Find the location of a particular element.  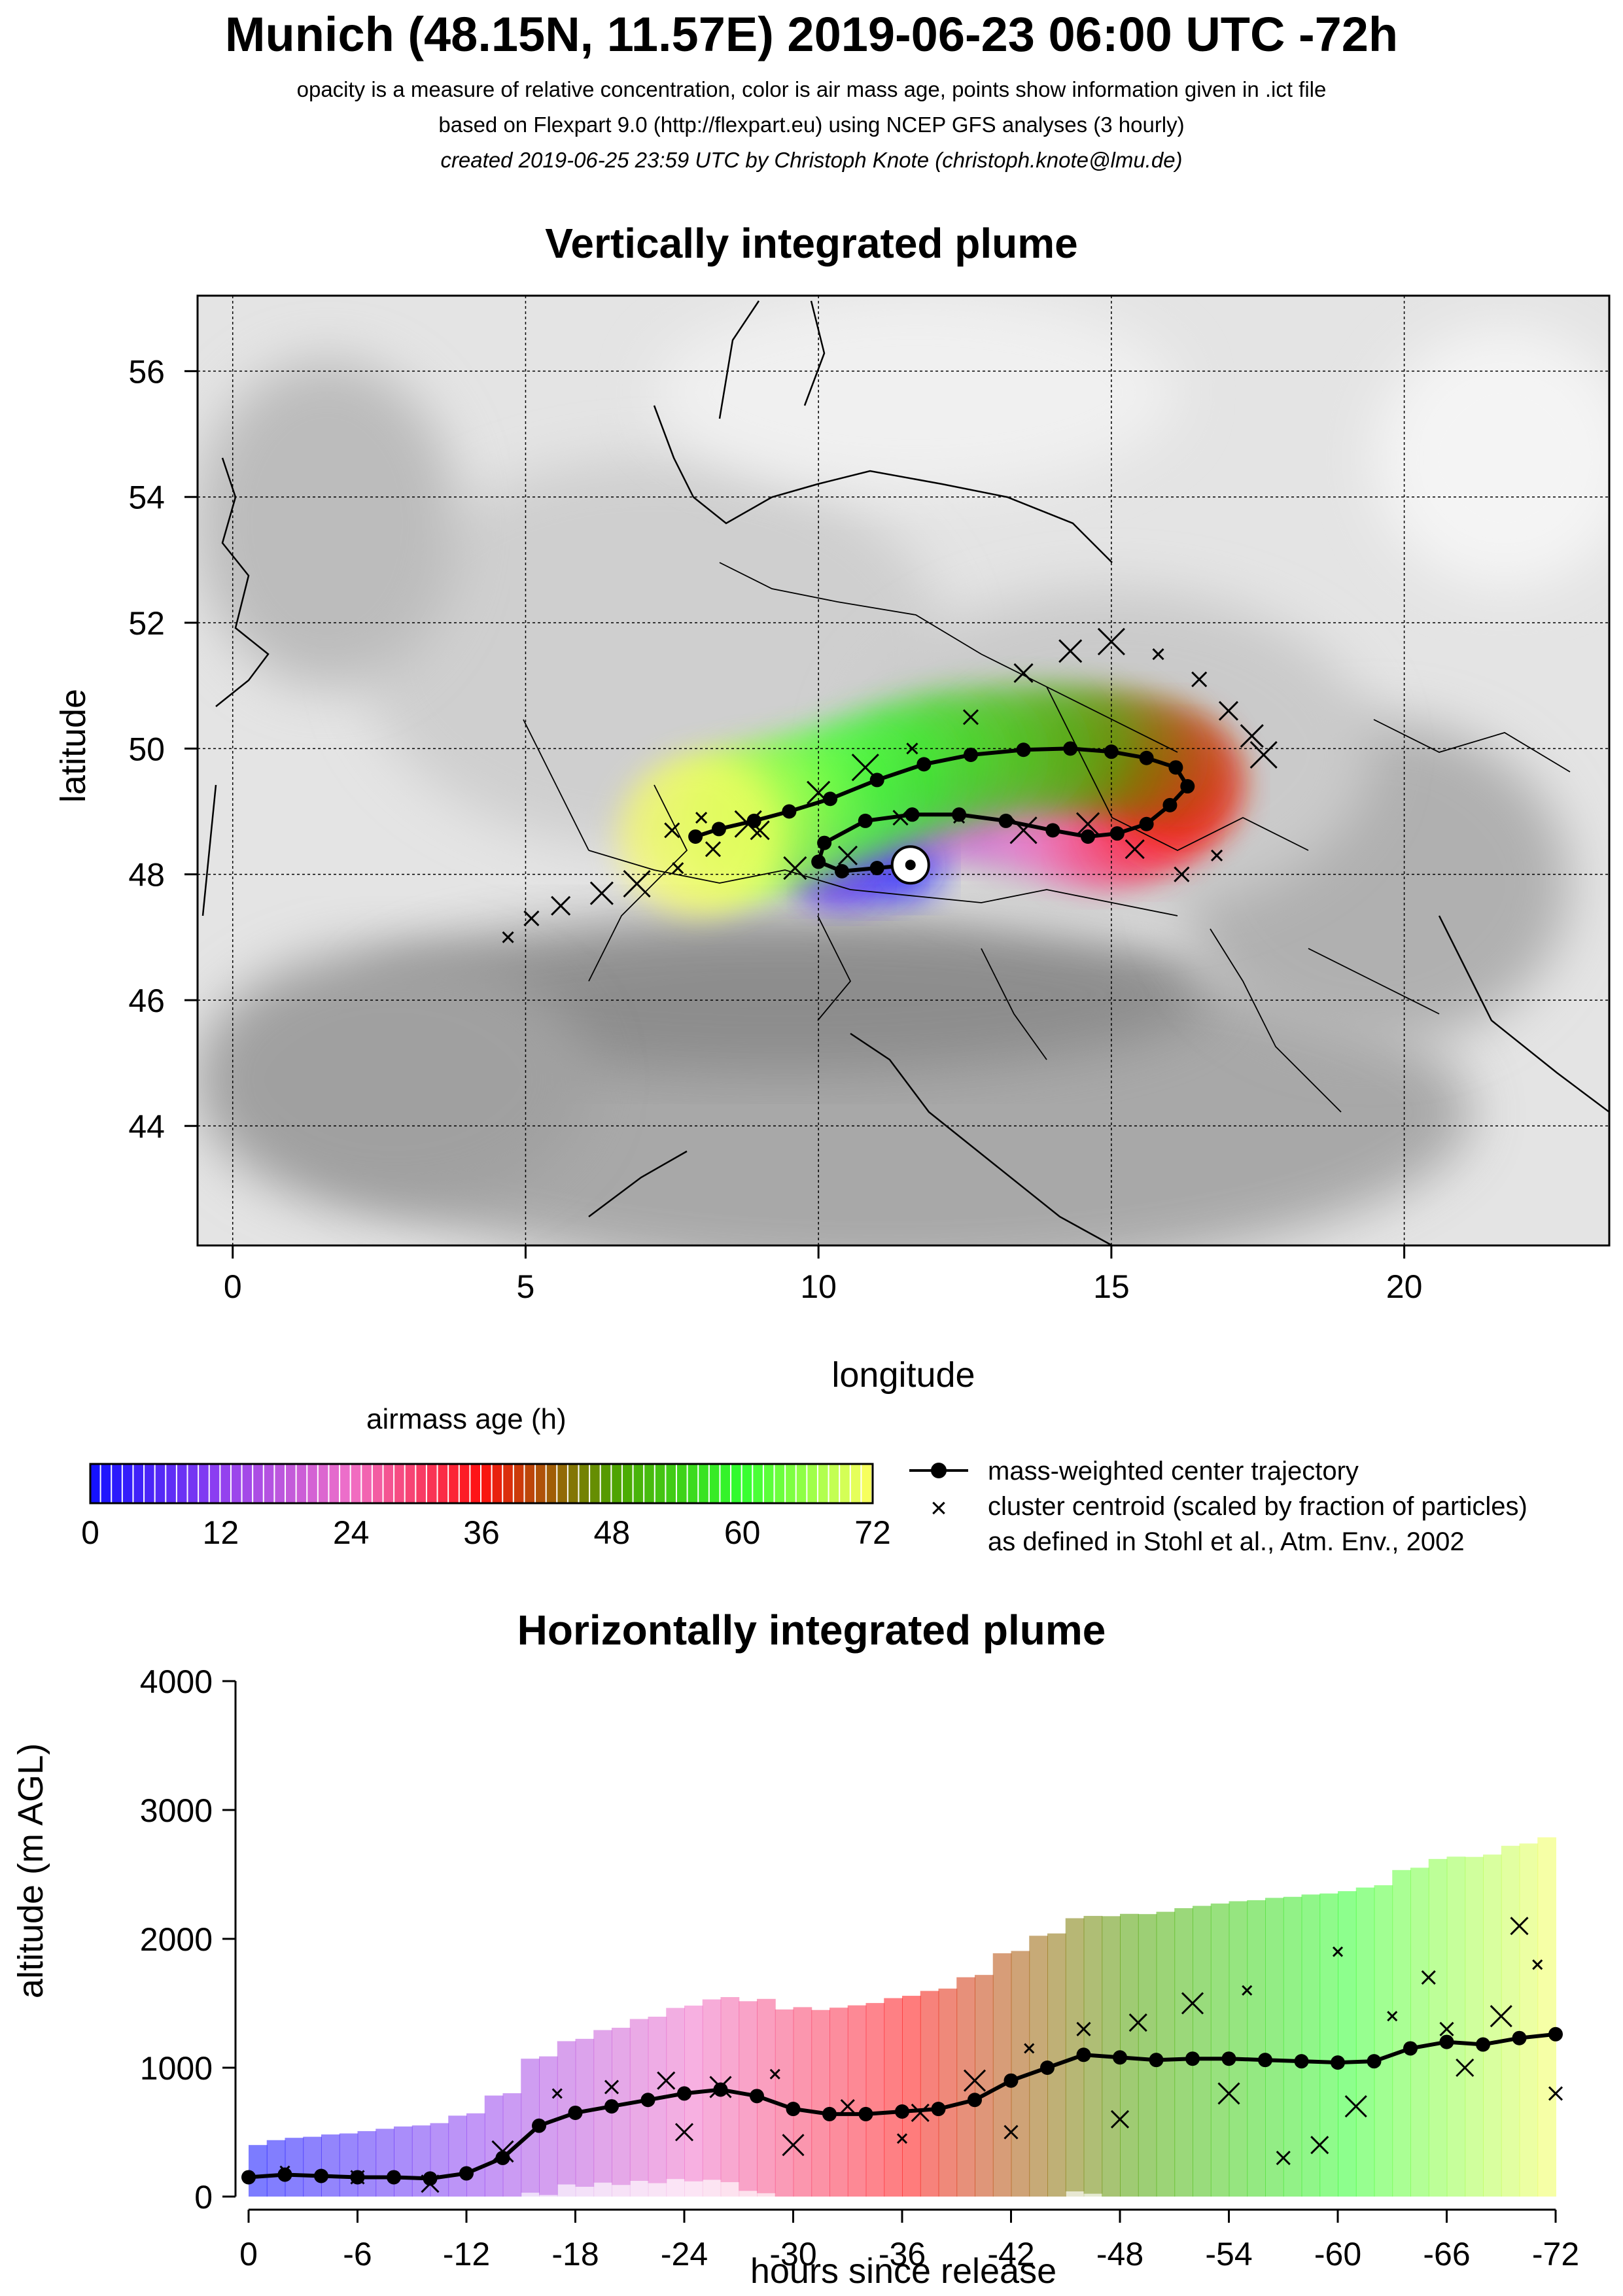

map-x-tick-label-1: 5 is located at coordinates (526, 1286).